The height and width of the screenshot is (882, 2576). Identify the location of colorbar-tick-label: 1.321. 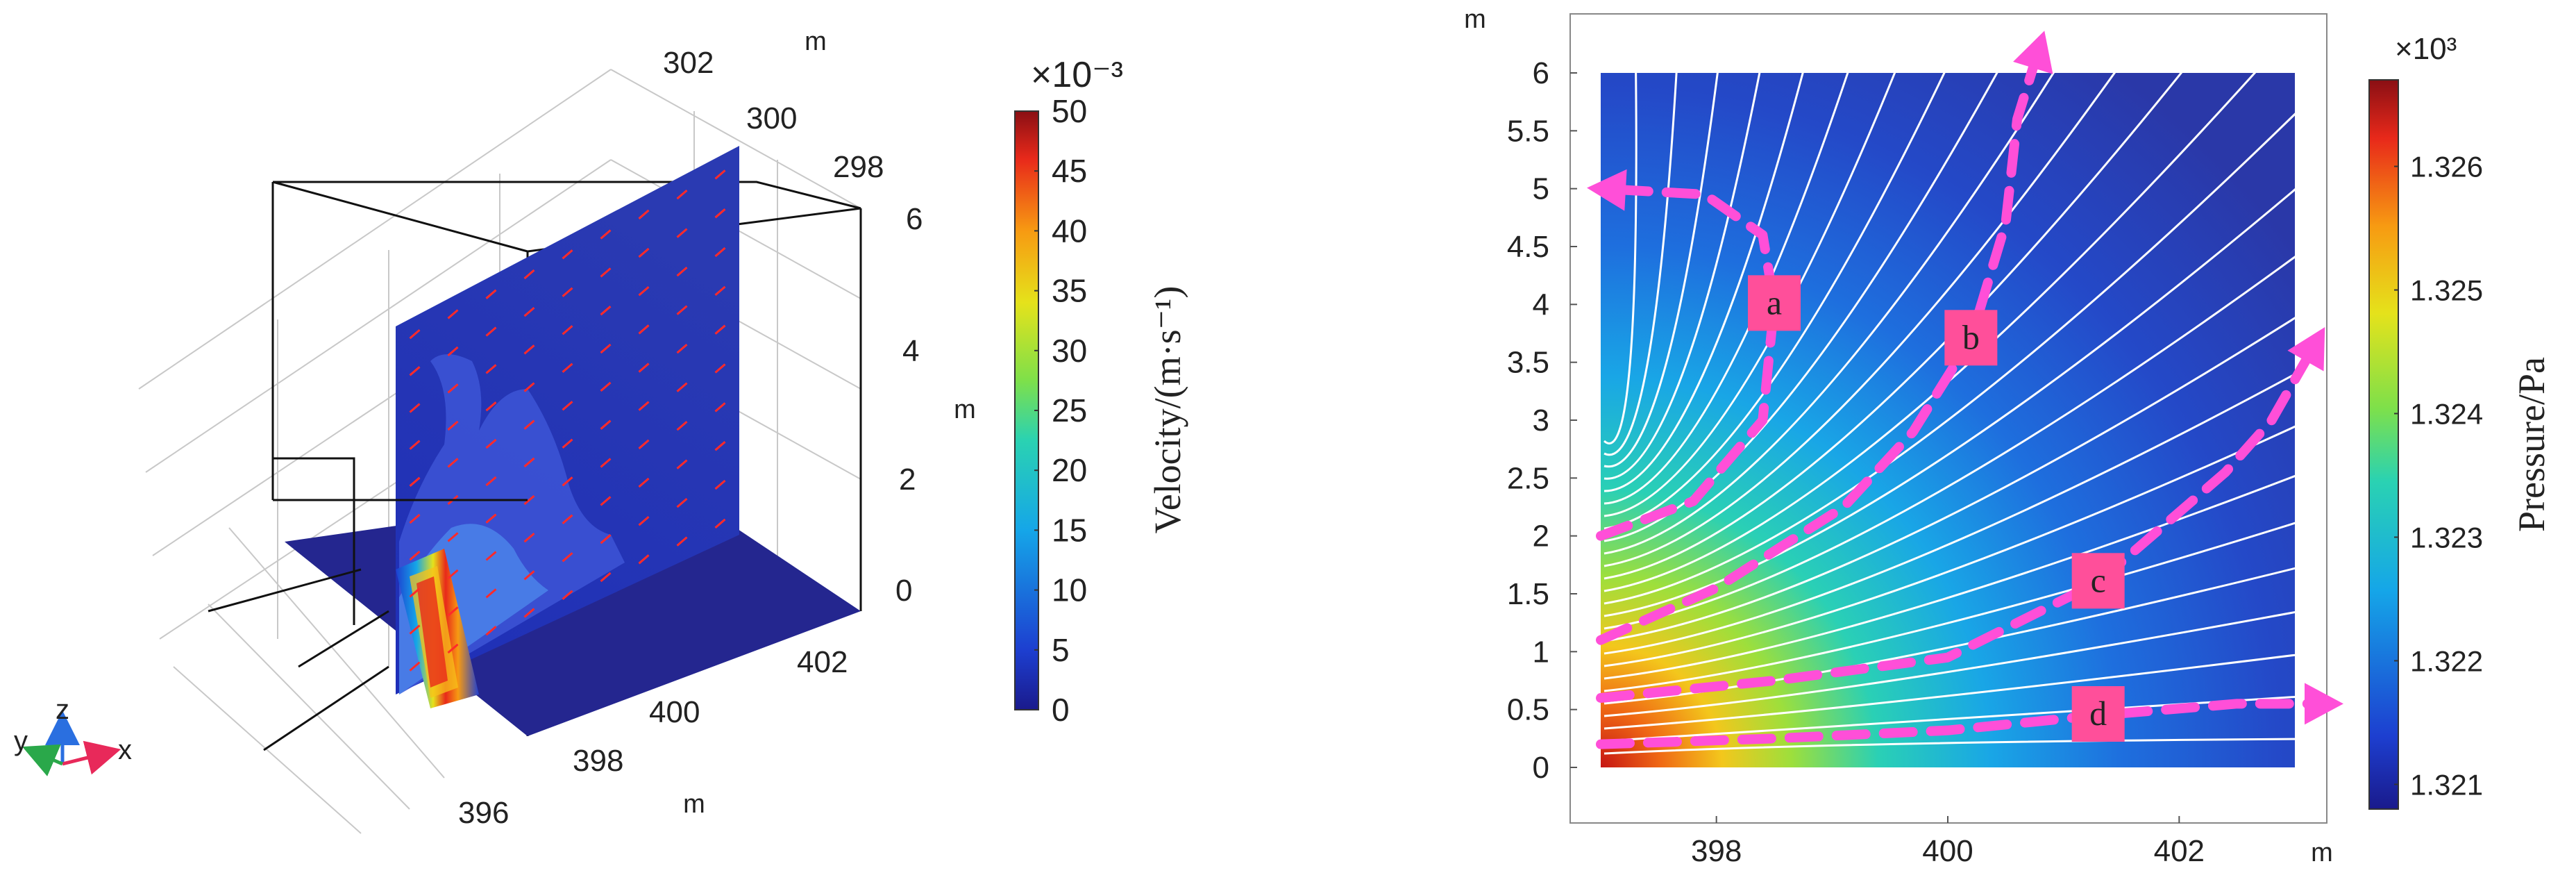
(2446, 784).